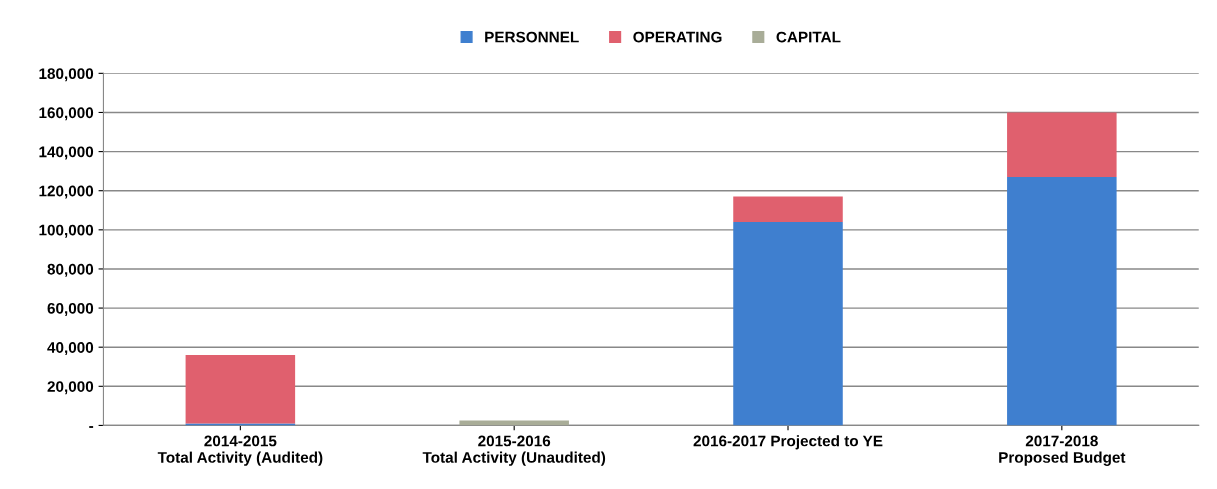 The height and width of the screenshot is (489, 1217). Describe the element at coordinates (66, 75) in the screenshot. I see `y-tick-label: 180,000` at that location.